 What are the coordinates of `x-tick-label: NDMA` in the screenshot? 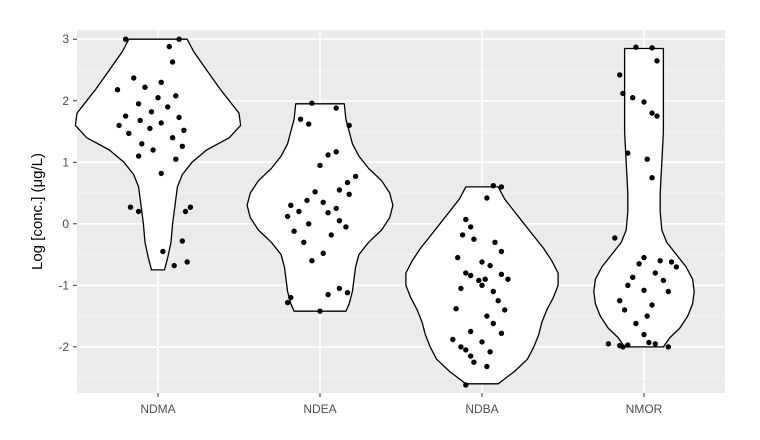 It's located at (157, 409).